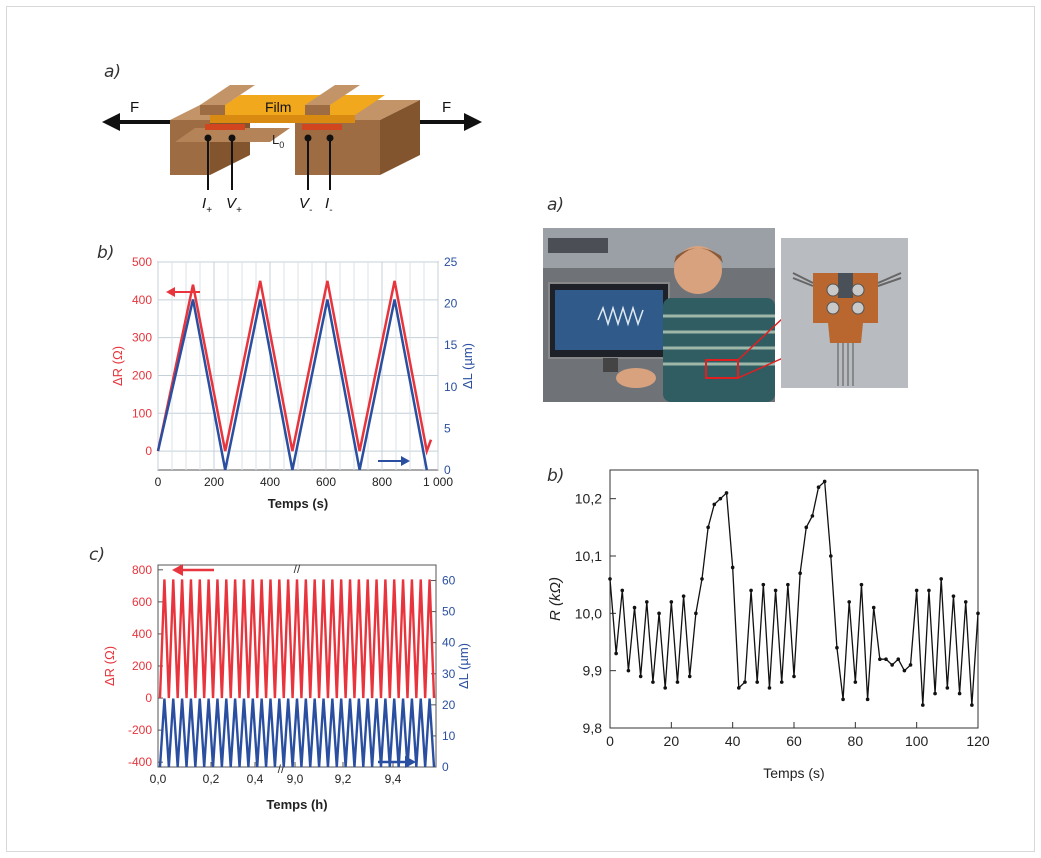 The height and width of the screenshot is (858, 1041). What do you see at coordinates (297, 109) in the screenshot?
I see `film-strip` at bounding box center [297, 109].